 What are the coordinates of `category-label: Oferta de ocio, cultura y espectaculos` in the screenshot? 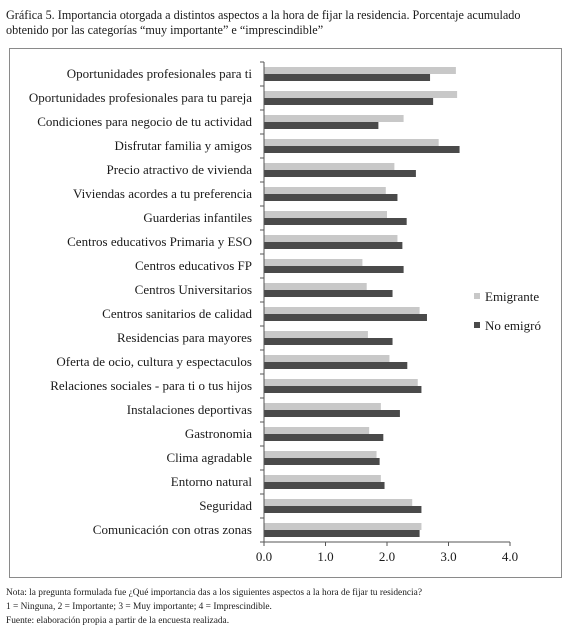 It's located at (154, 361).